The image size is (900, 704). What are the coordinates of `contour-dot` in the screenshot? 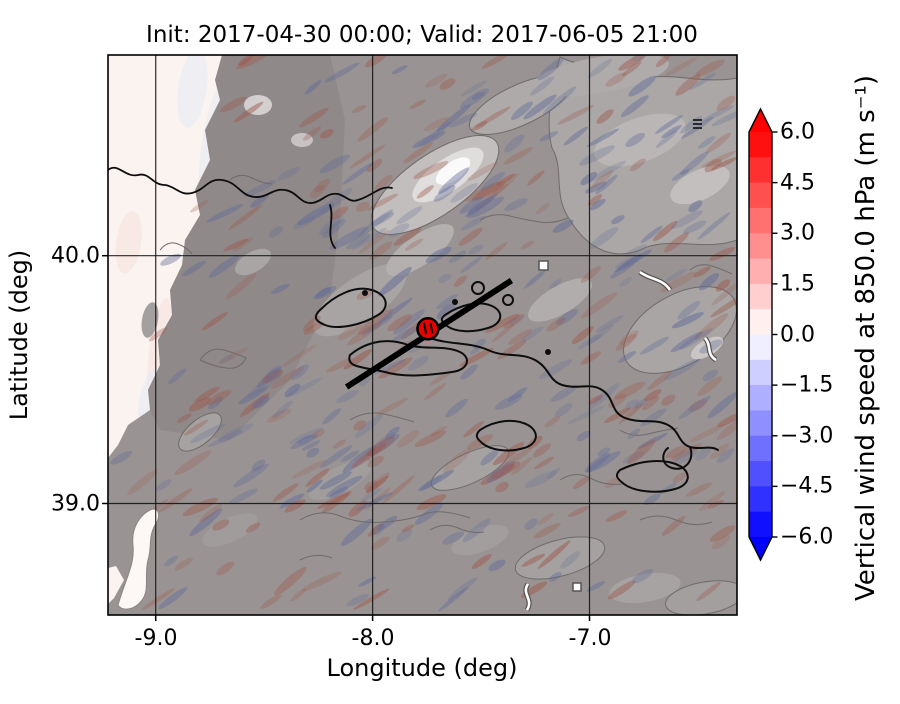 It's located at (478, 288).